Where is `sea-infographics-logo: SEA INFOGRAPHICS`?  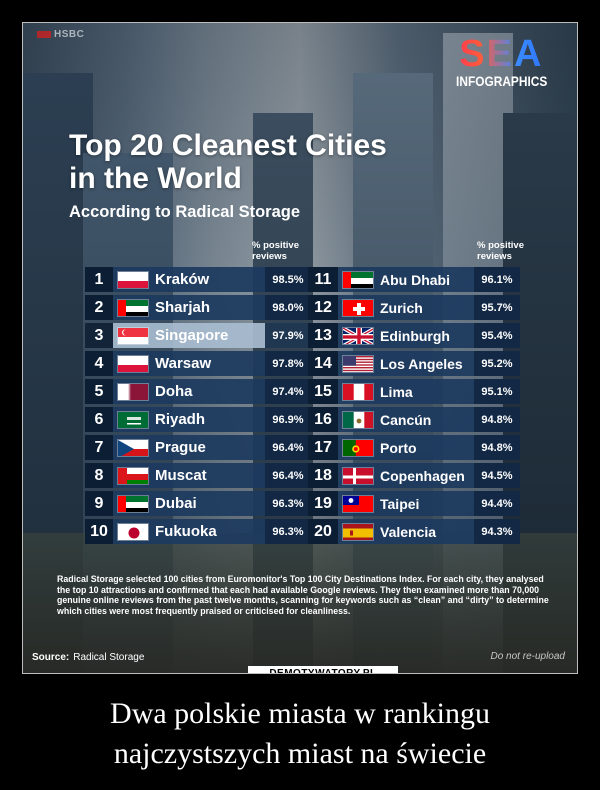 sea-infographics-logo: SEA INFOGRAPHICS is located at coordinates (501, 62).